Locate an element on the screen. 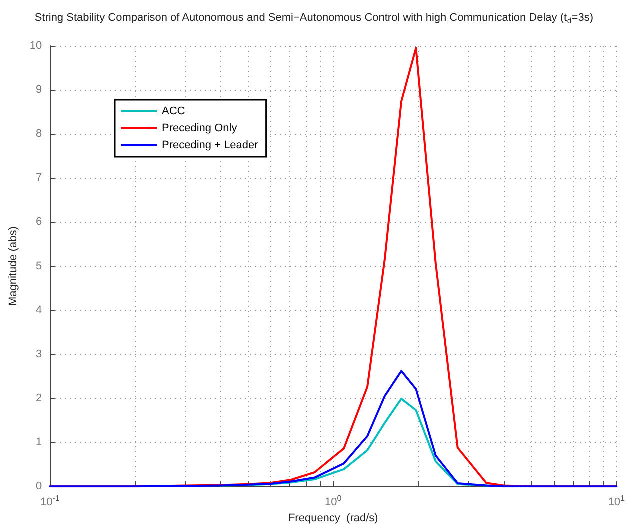  legend-label: Preceding Only is located at coordinates (200, 128).